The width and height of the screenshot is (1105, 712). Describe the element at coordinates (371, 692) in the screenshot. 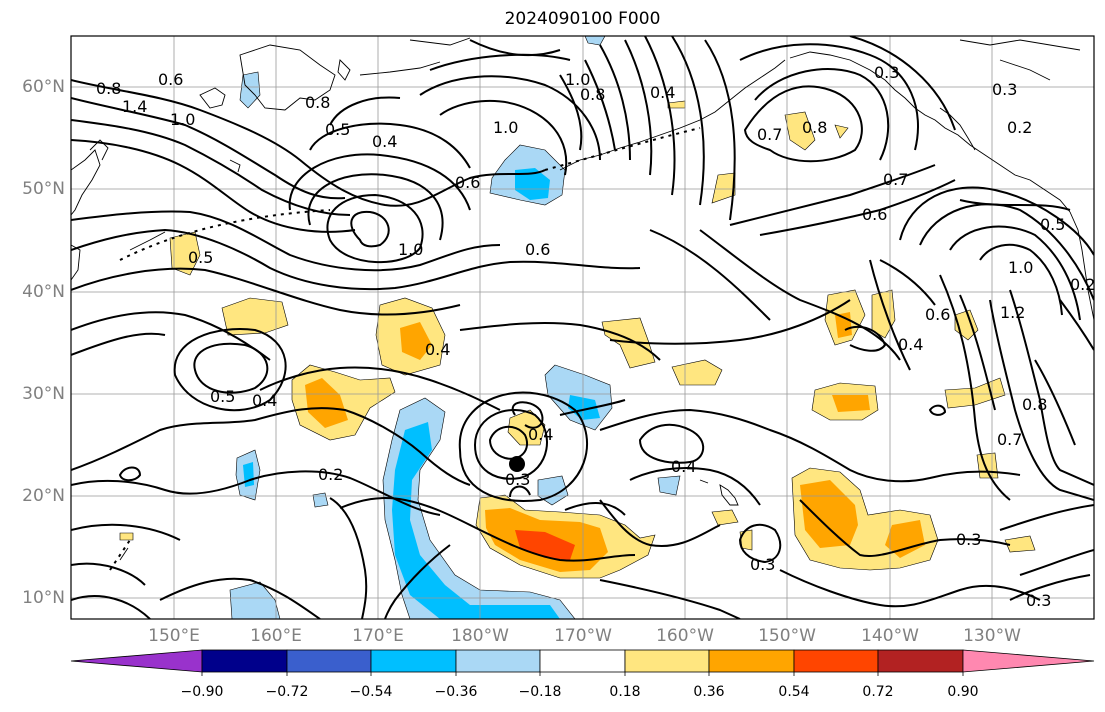

I see `colorbar-tick-label: −0.54` at that location.